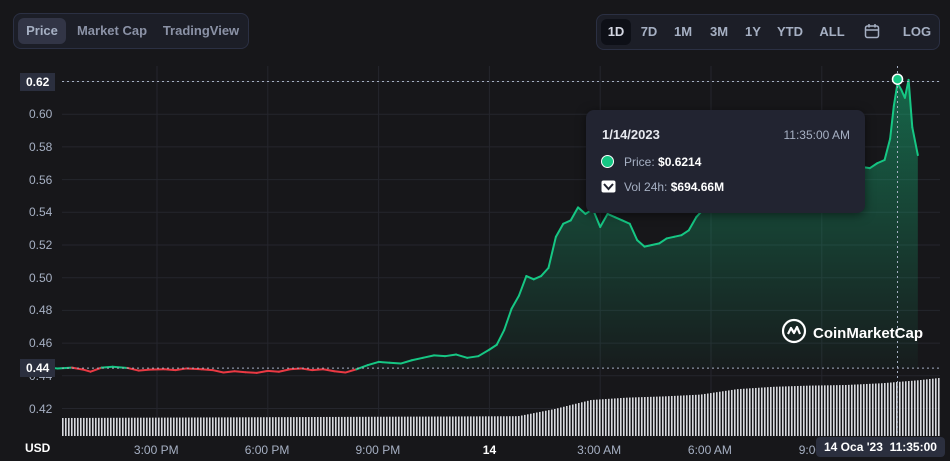 The width and height of the screenshot is (950, 461). I want to click on tab-price: Price, so click(42, 31).